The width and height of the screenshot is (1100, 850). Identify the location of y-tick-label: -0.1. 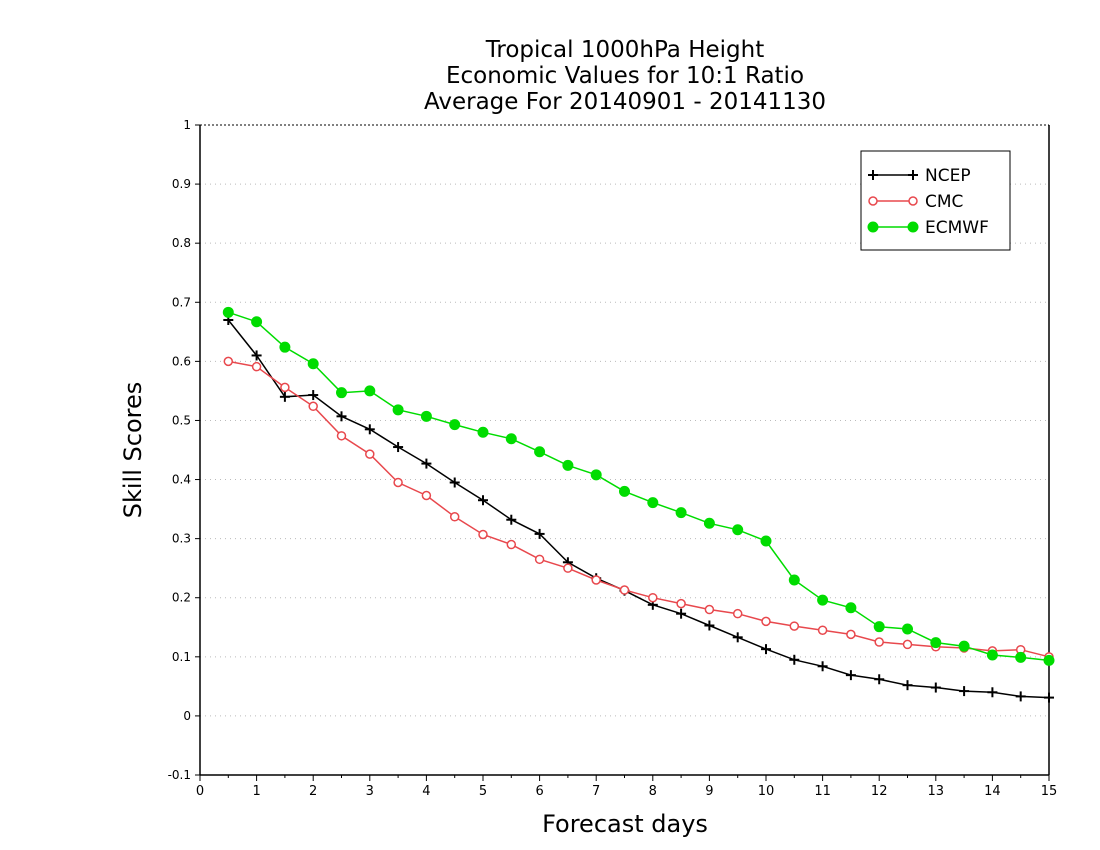
(179, 775).